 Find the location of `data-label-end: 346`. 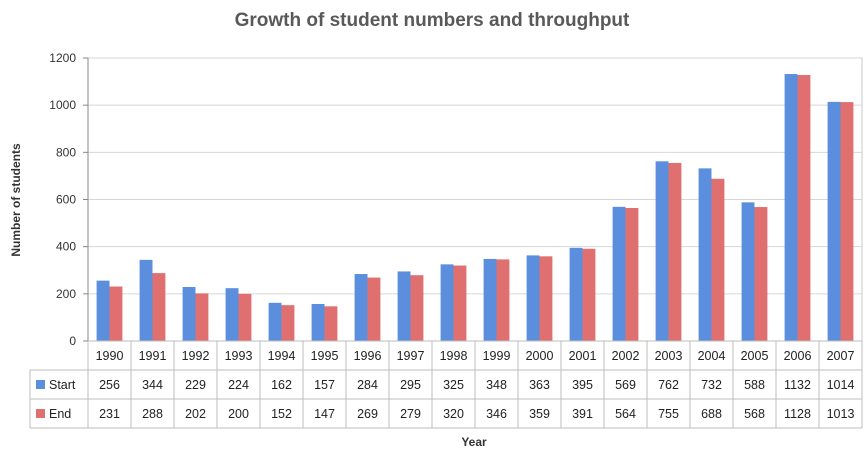

data-label-end: 346 is located at coordinates (496, 414).